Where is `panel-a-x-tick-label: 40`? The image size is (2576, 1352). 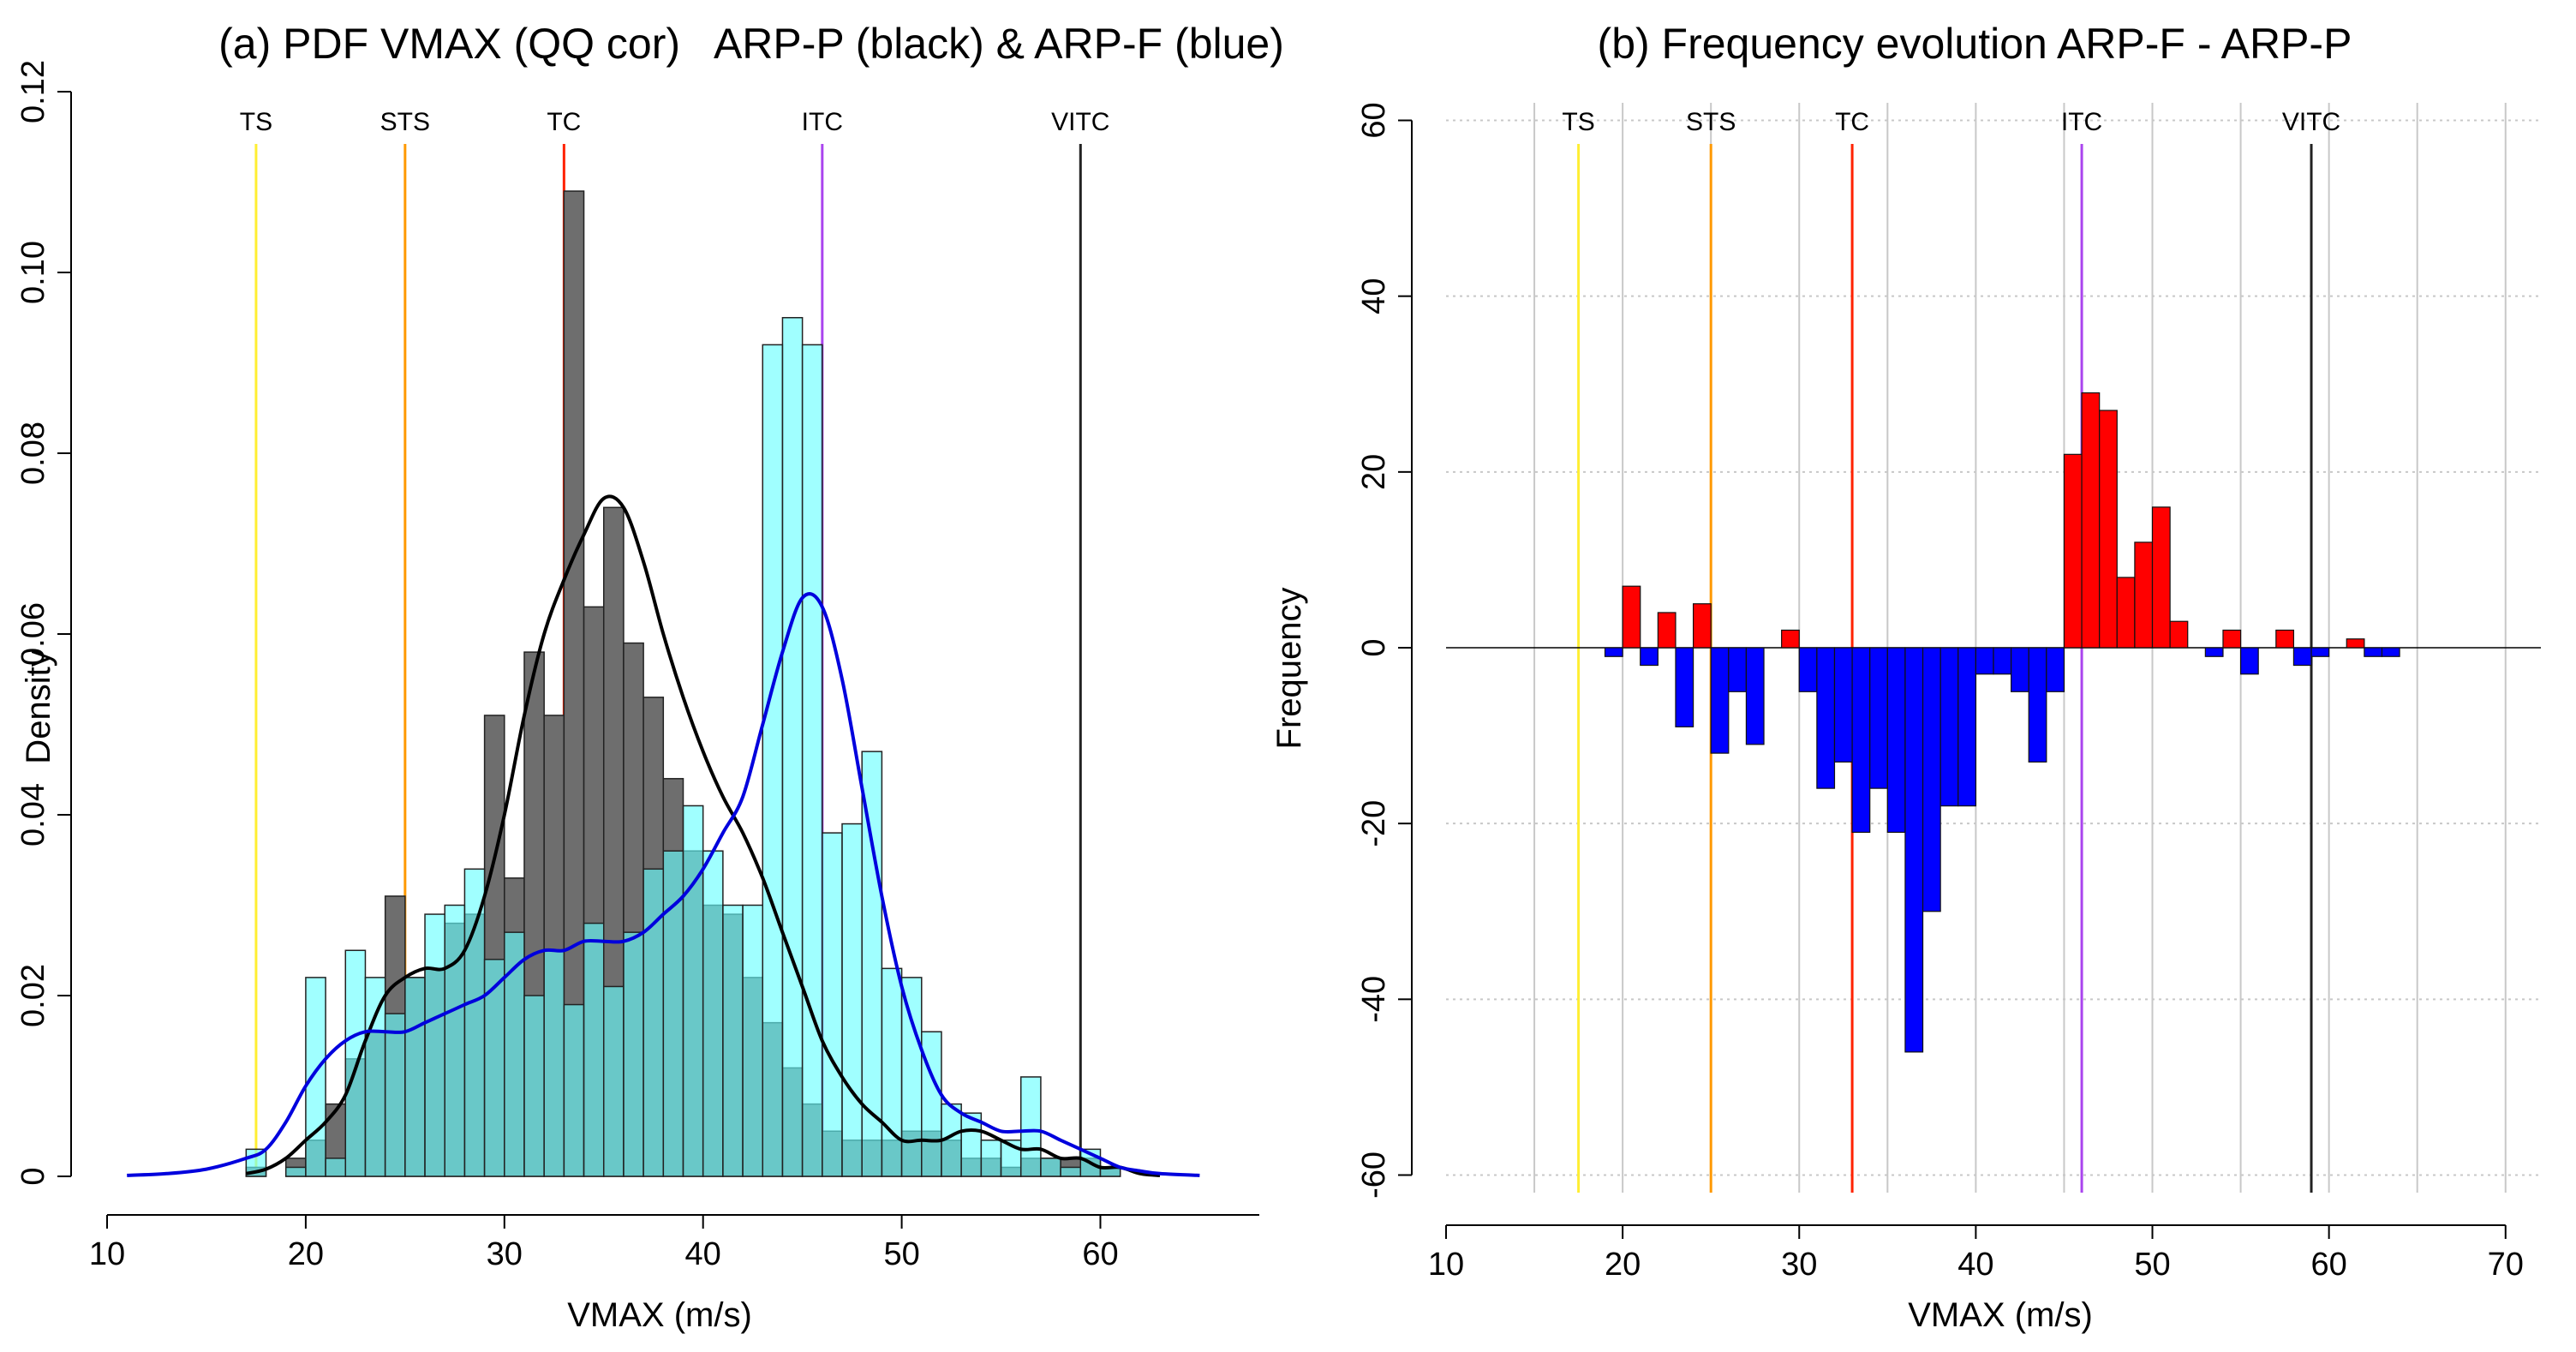
panel-a-x-tick-label: 40 is located at coordinates (703, 1254).